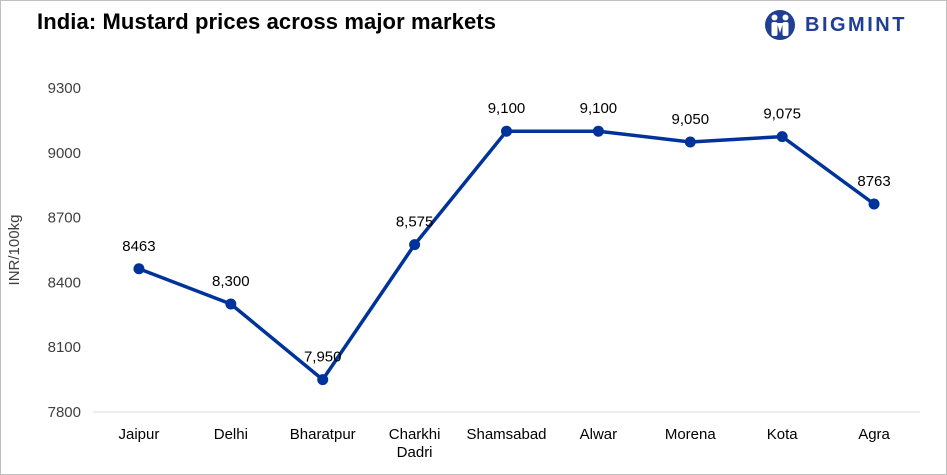  What do you see at coordinates (506, 434) in the screenshot?
I see `x-tick-label: Shamsabad` at bounding box center [506, 434].